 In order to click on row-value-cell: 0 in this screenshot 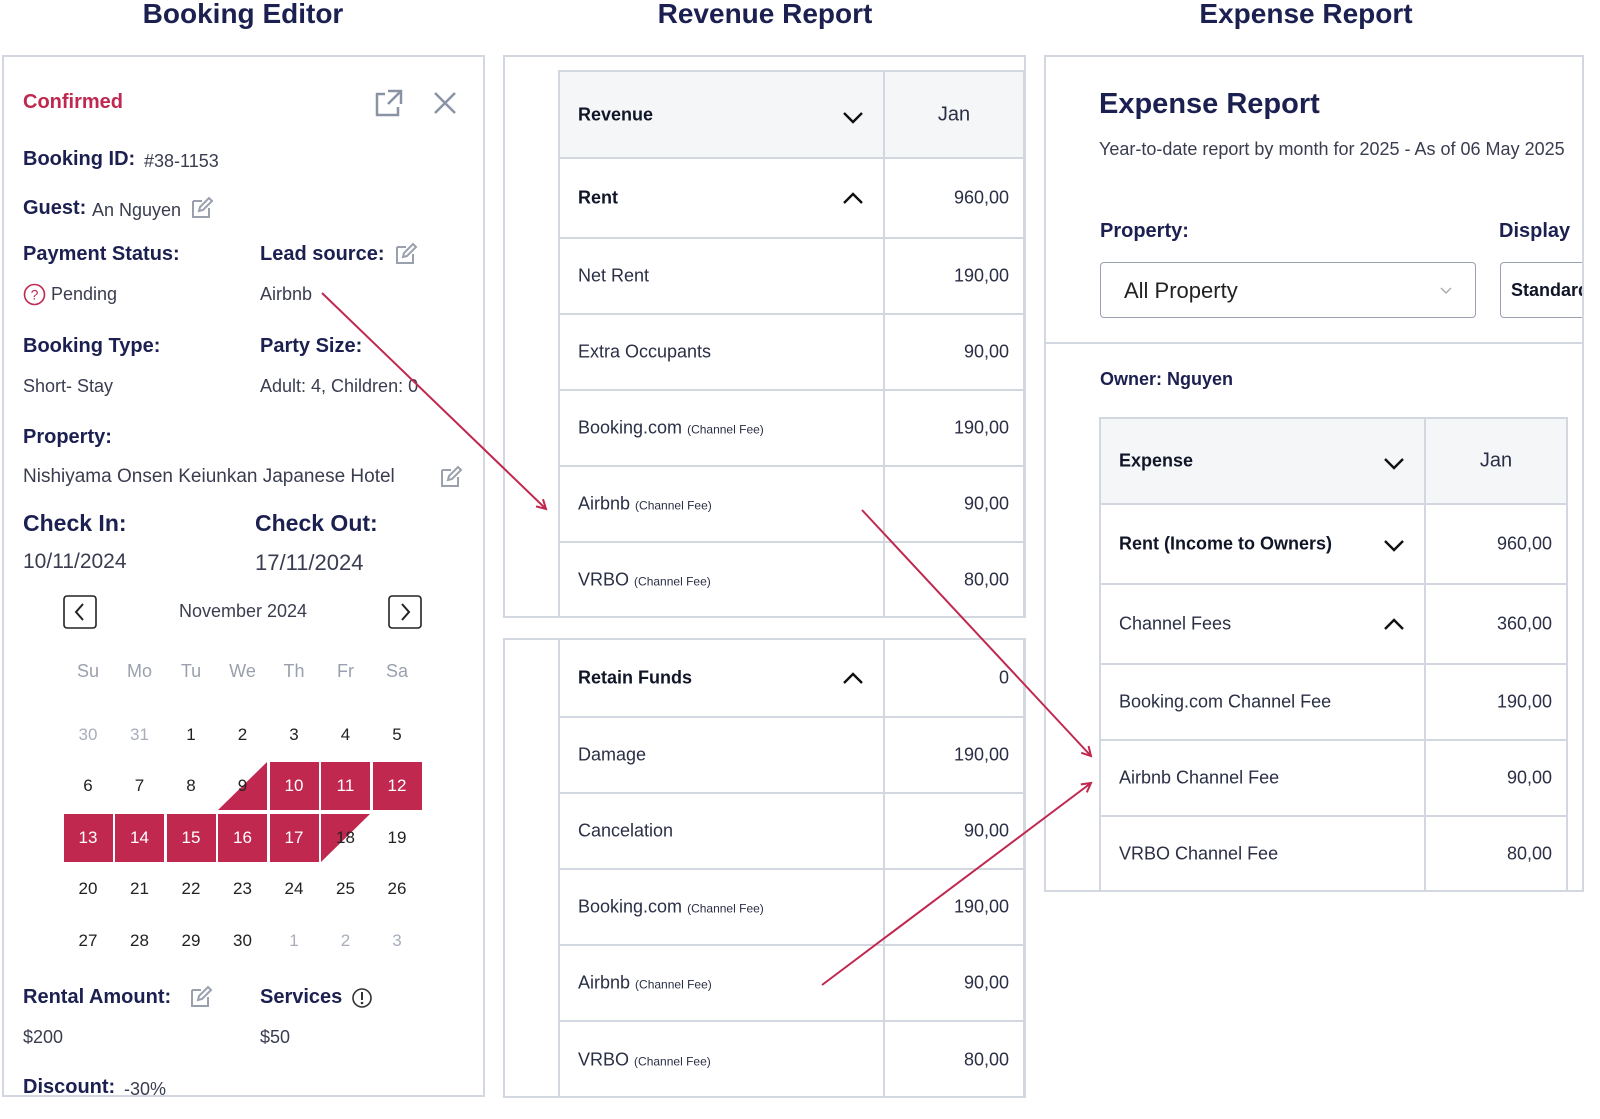, I will do `click(953, 679)`.